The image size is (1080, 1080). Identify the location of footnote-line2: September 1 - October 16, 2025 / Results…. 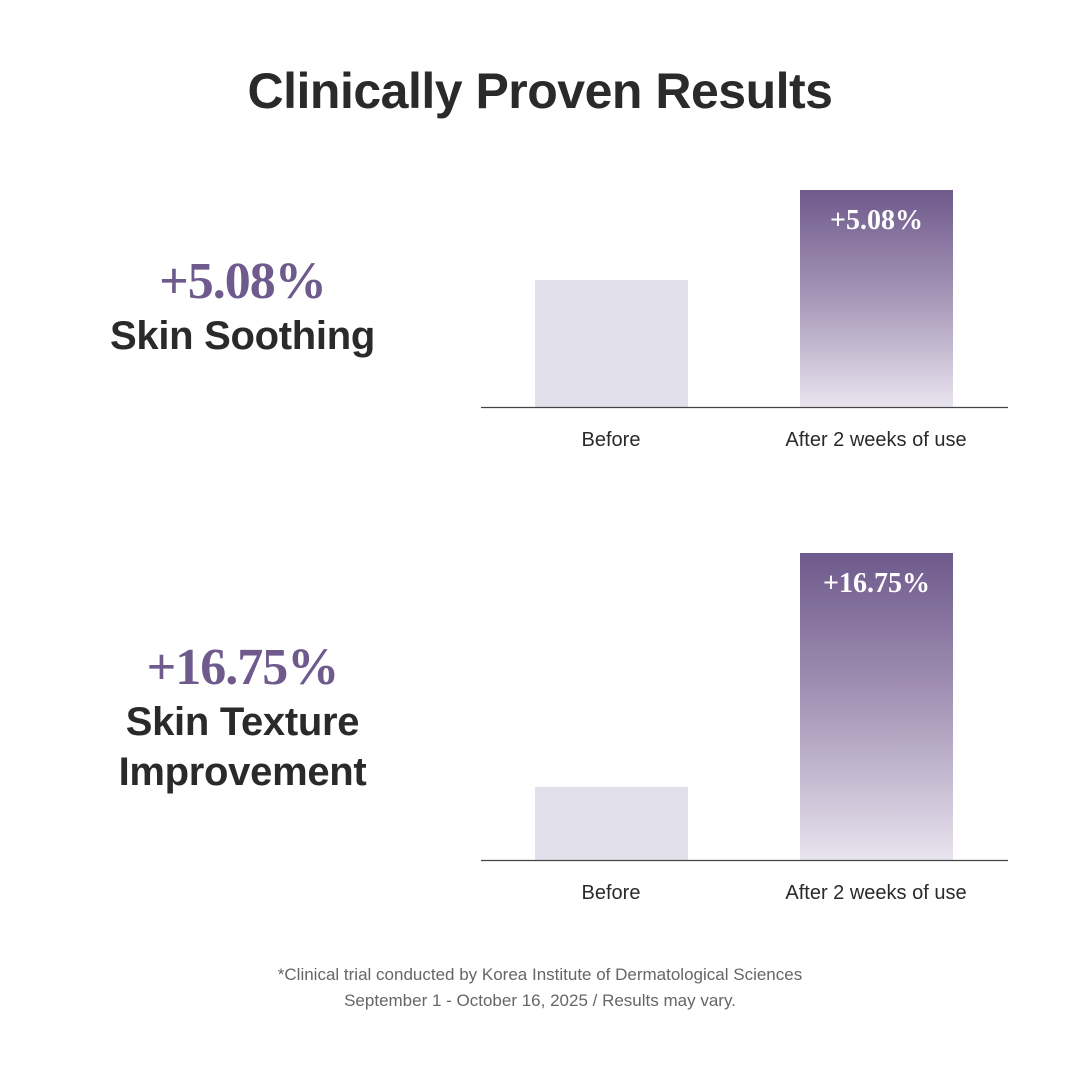
(540, 1000).